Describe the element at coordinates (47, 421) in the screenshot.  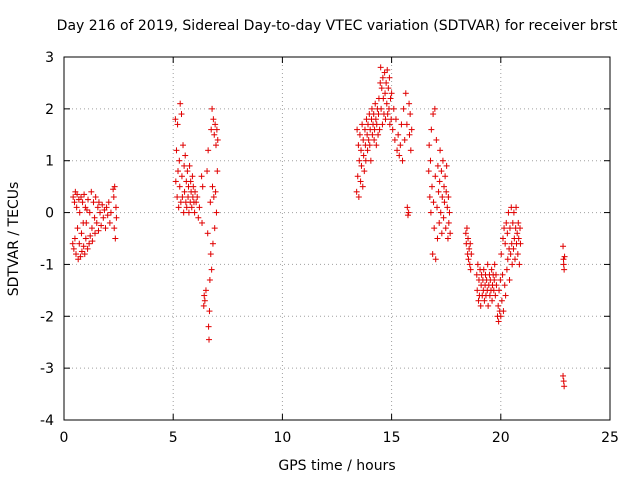
I see `y-tick-label: -4` at that location.